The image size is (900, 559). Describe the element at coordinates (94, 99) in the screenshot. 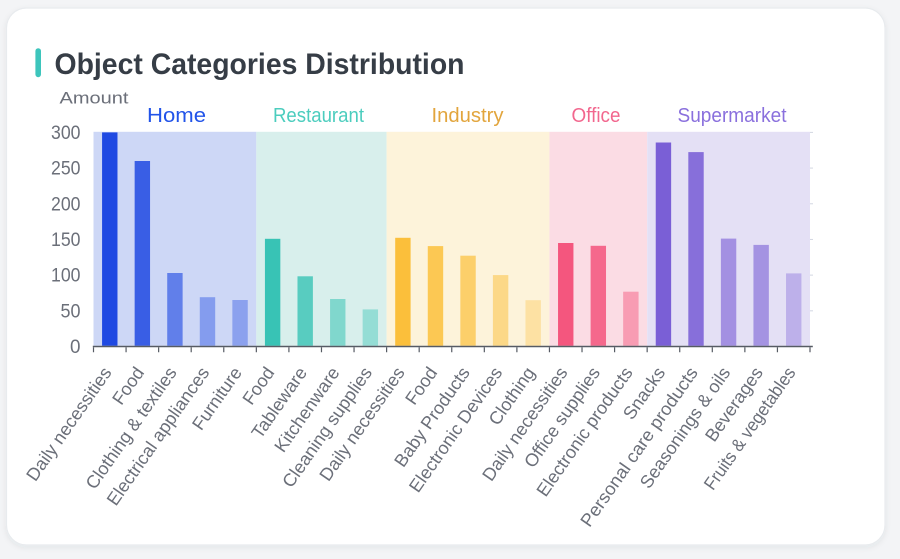

I see `svg-text: Amount` at that location.